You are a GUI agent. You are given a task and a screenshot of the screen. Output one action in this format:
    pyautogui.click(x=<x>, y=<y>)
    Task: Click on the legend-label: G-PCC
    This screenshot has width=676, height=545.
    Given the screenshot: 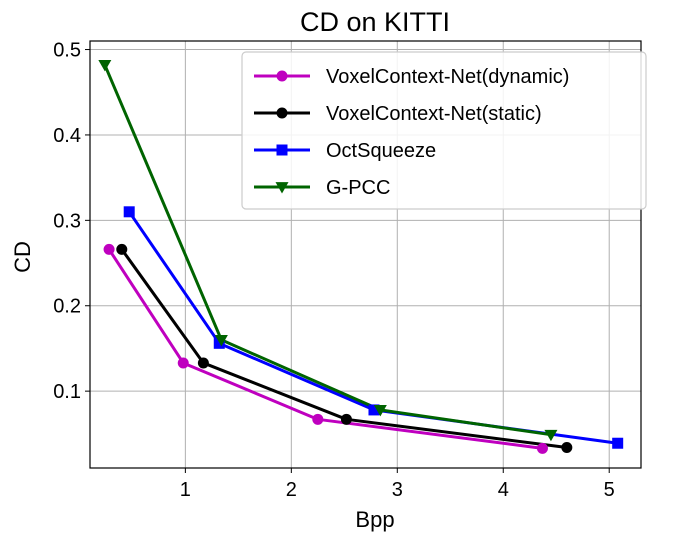 What is the action you would take?
    pyautogui.click(x=358, y=188)
    